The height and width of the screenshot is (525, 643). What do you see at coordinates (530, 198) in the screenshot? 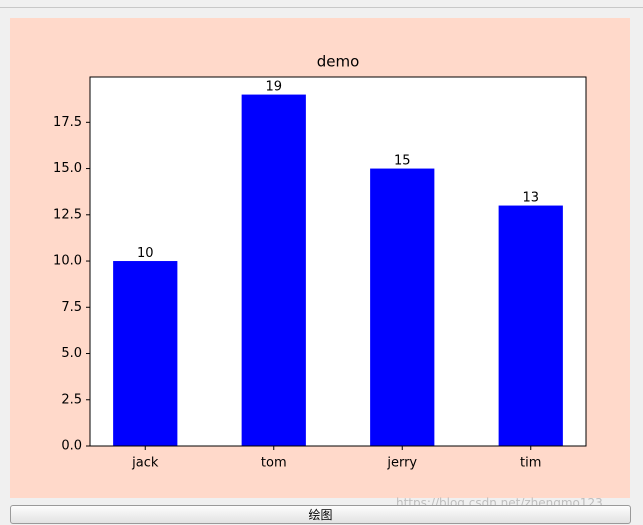
I see `data-label: 13` at bounding box center [530, 198].